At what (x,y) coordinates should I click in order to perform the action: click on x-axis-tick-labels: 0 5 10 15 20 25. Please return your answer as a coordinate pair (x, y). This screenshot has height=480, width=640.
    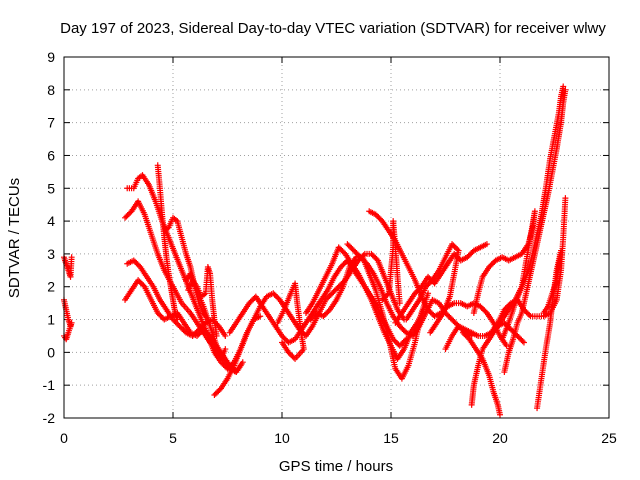
    Looking at the image, I should click on (338, 438).